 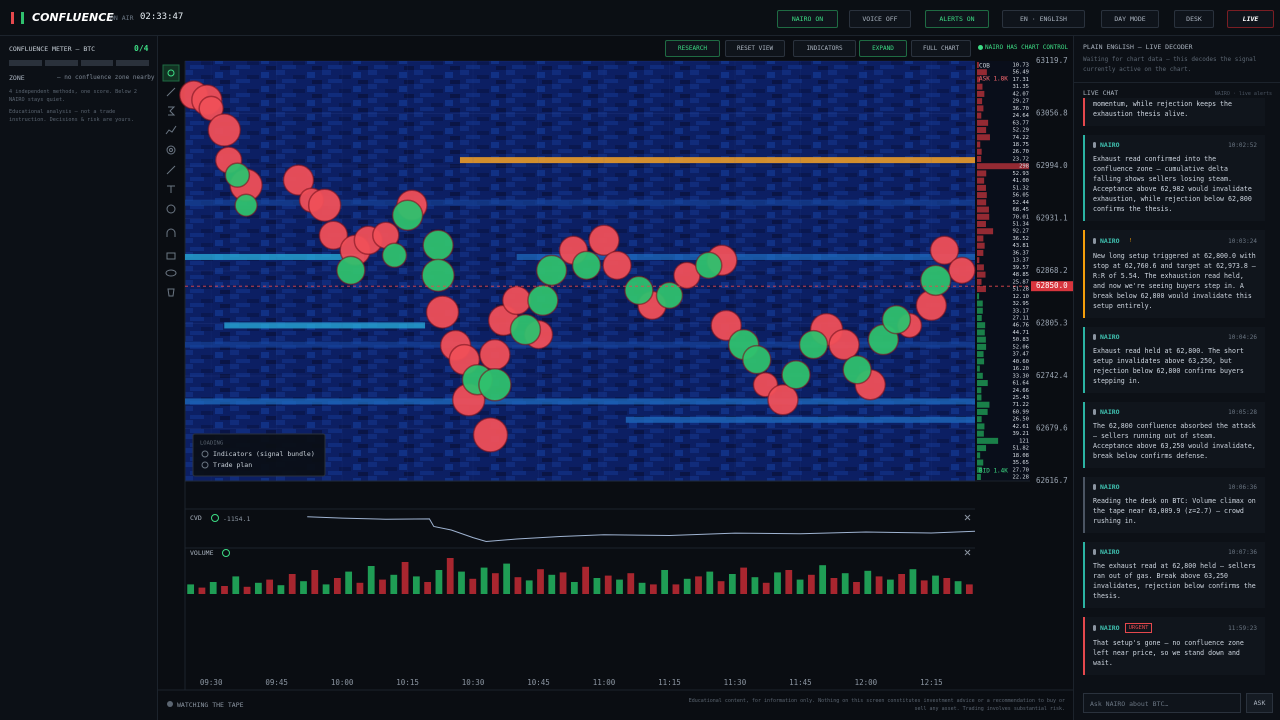 What do you see at coordinates (1052, 217) in the screenshot?
I see `y-tick-label: 62931.1` at bounding box center [1052, 217].